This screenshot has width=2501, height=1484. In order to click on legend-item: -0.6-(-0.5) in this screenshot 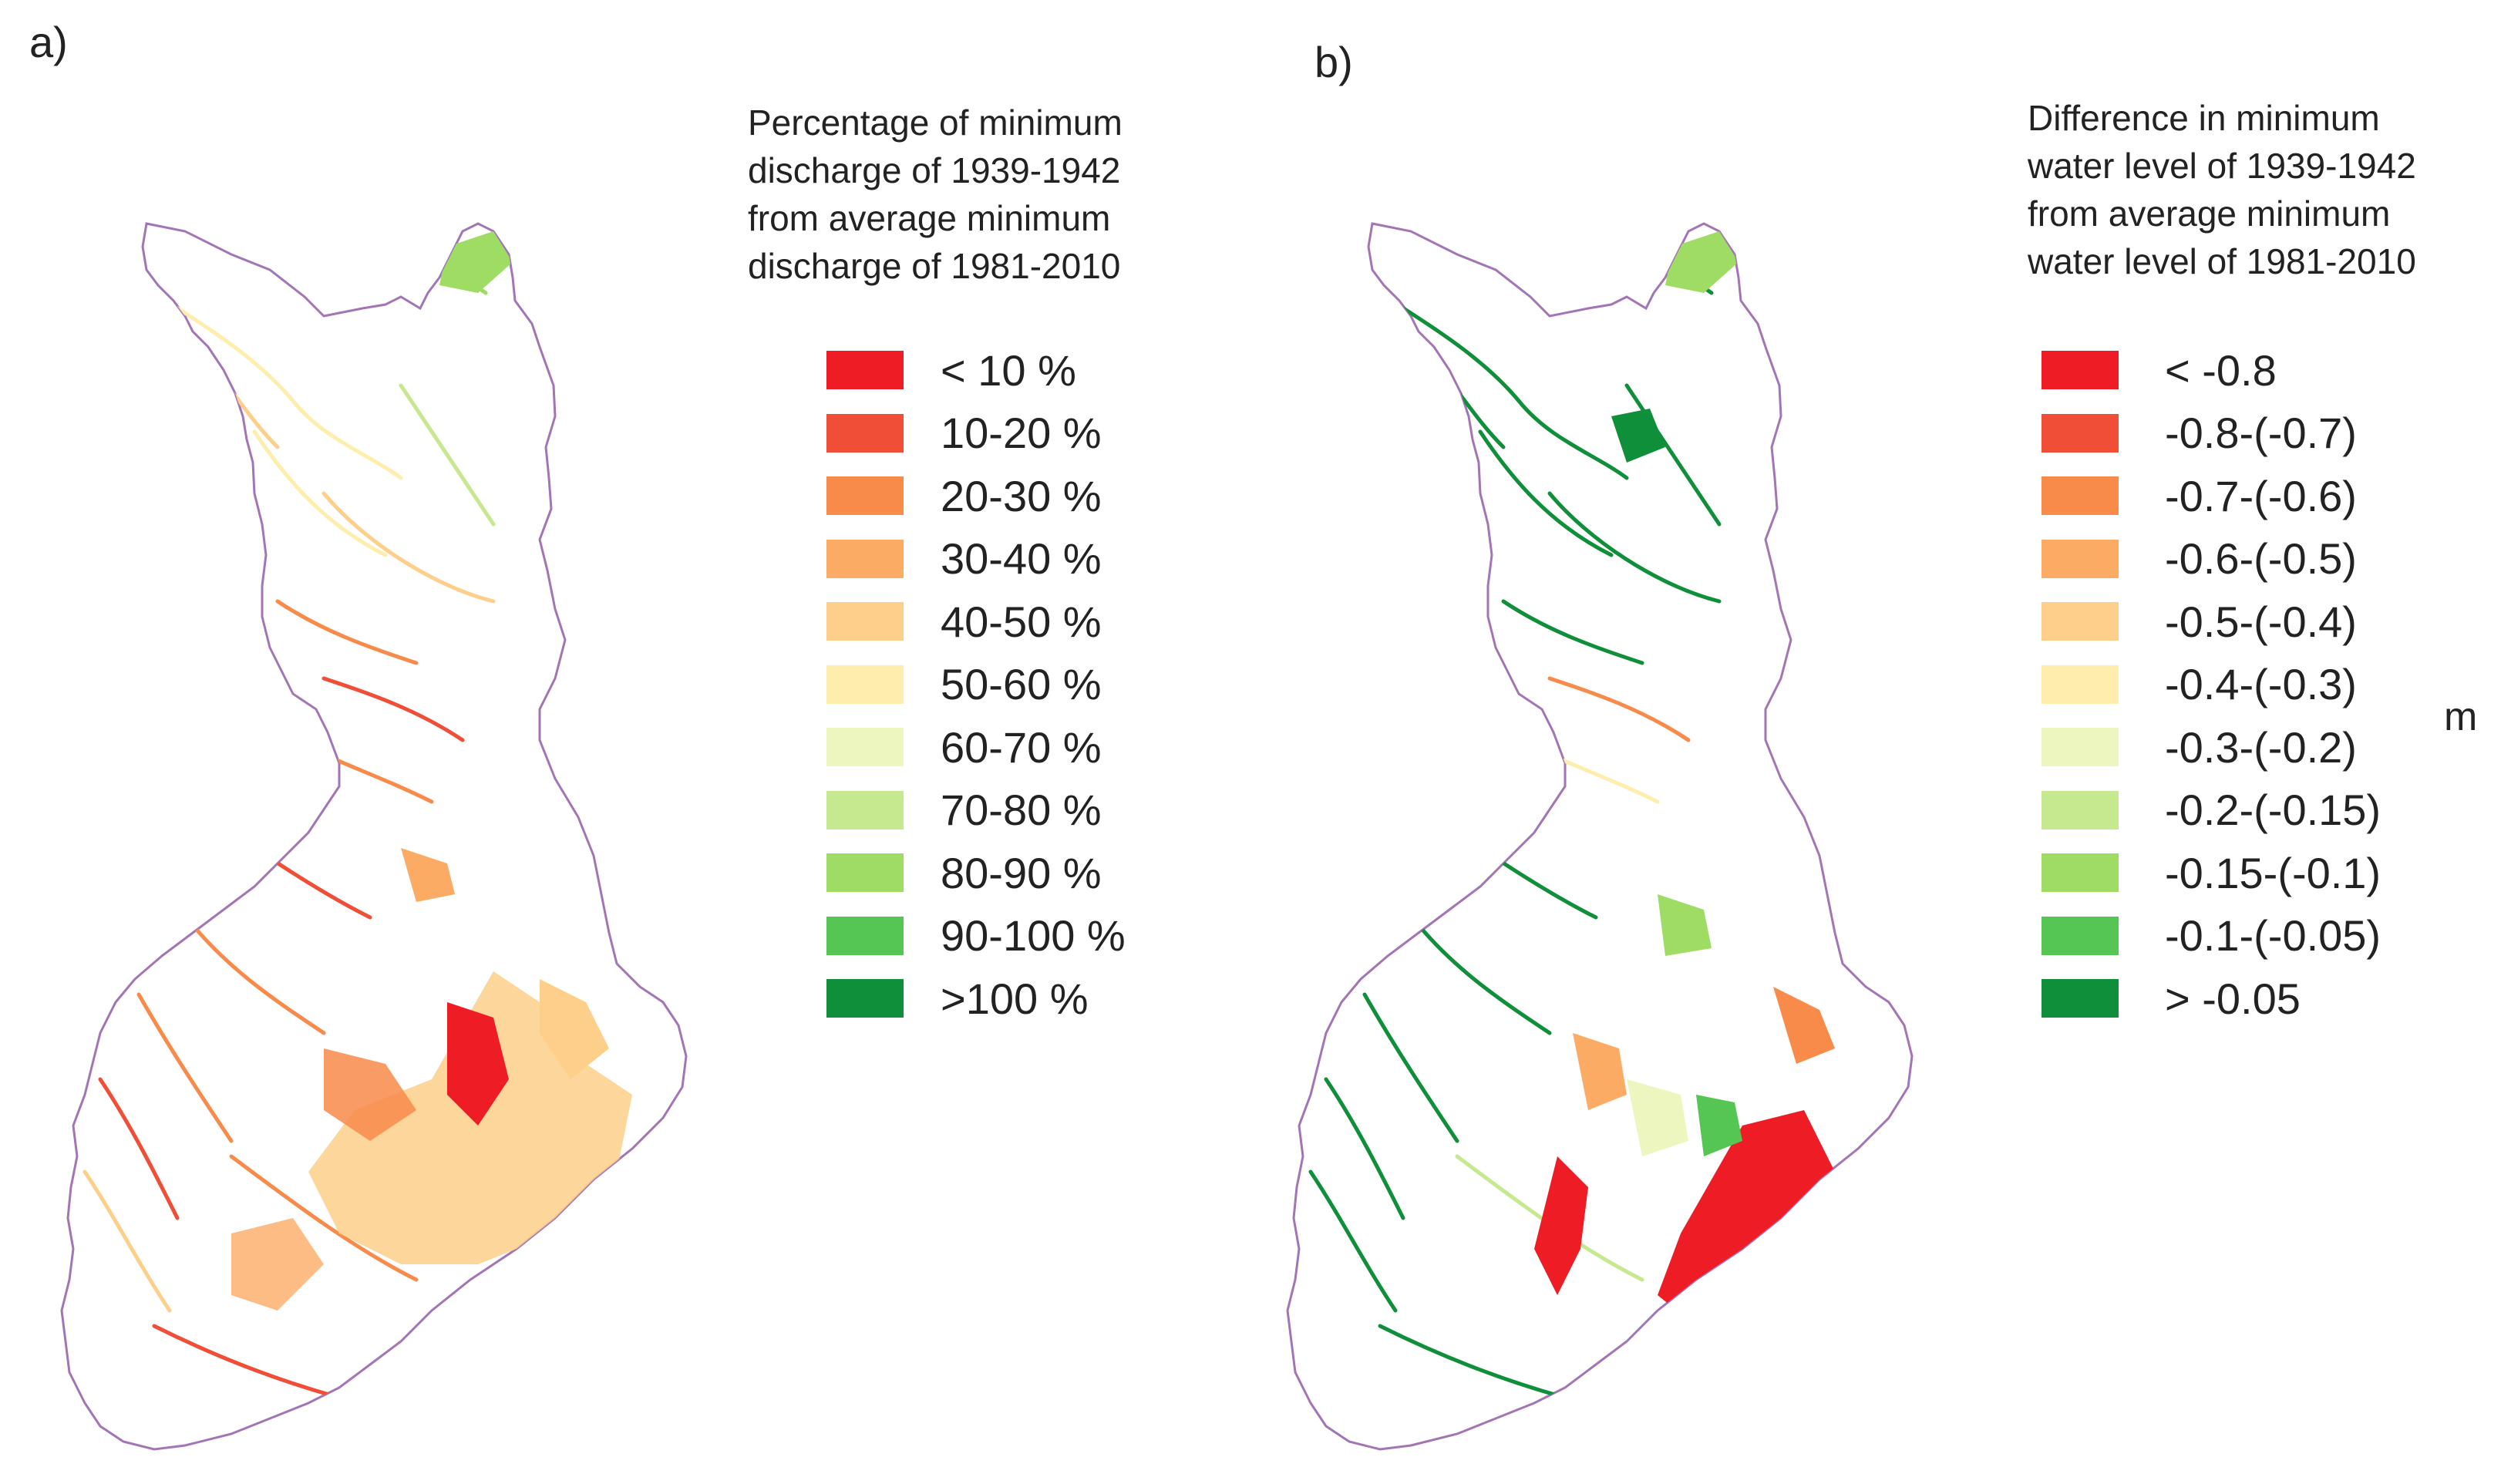, I will do `click(2199, 558)`.